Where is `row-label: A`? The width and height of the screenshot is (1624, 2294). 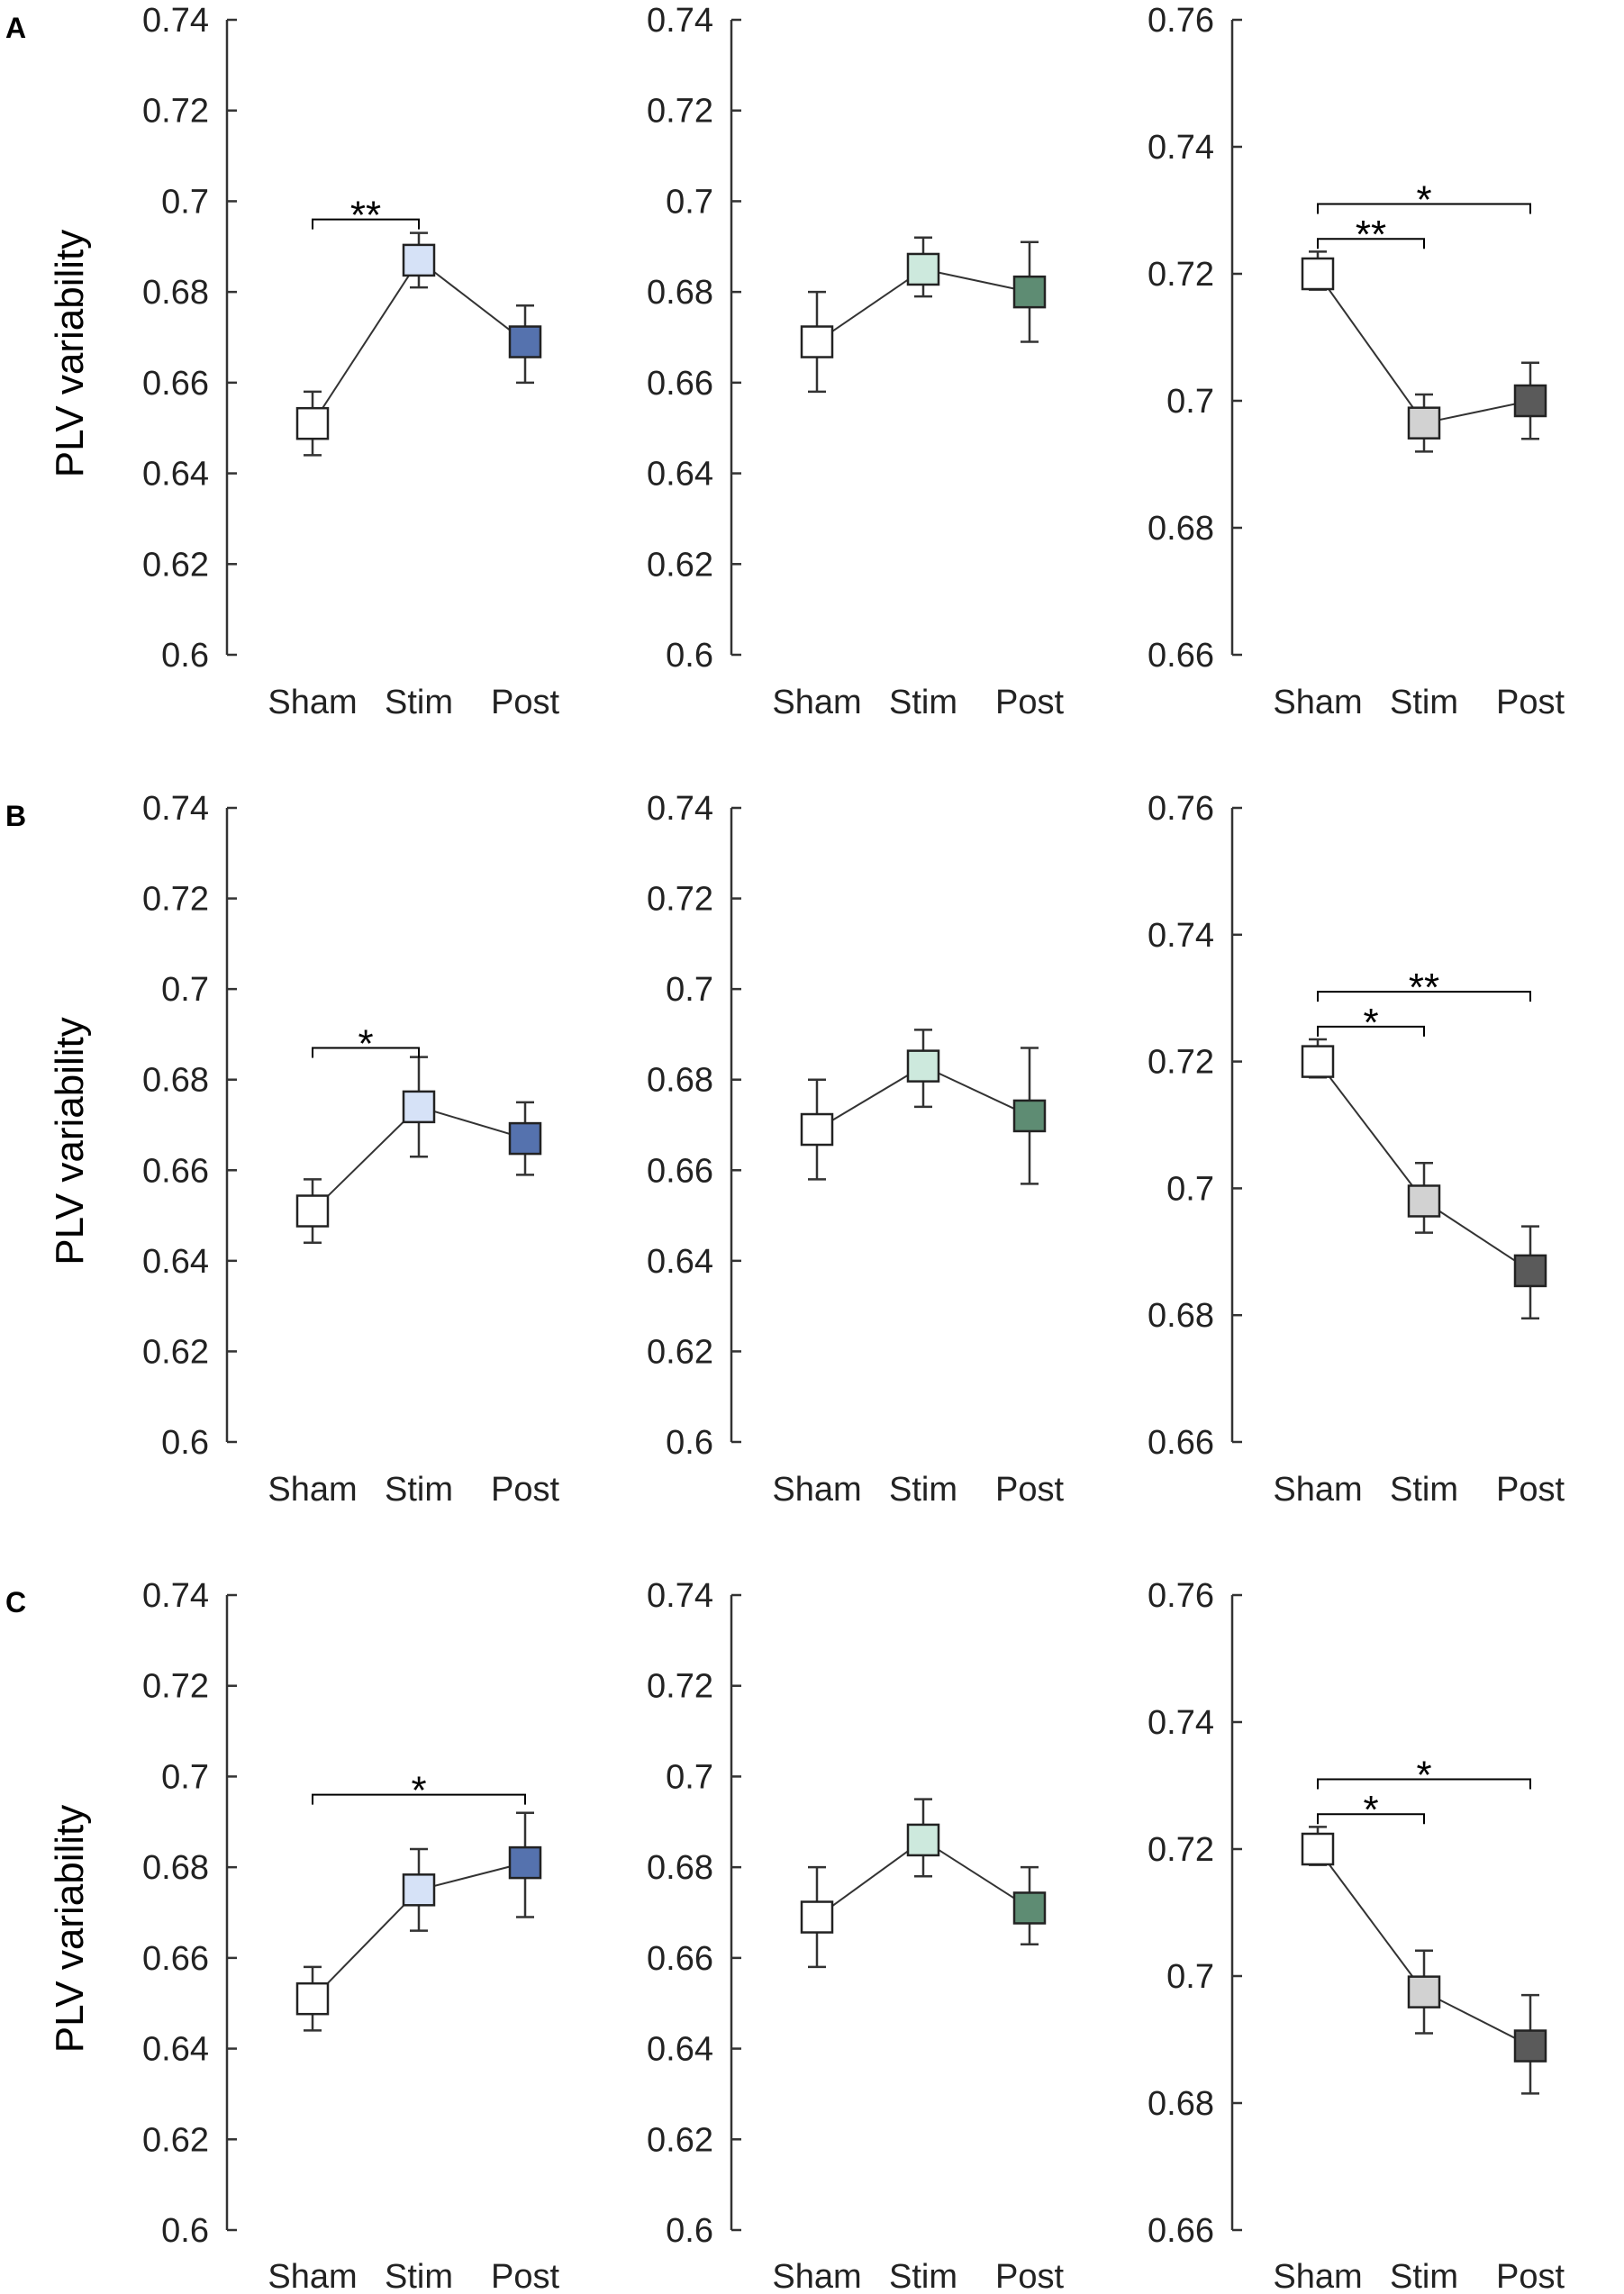
row-label: A is located at coordinates (15, 28).